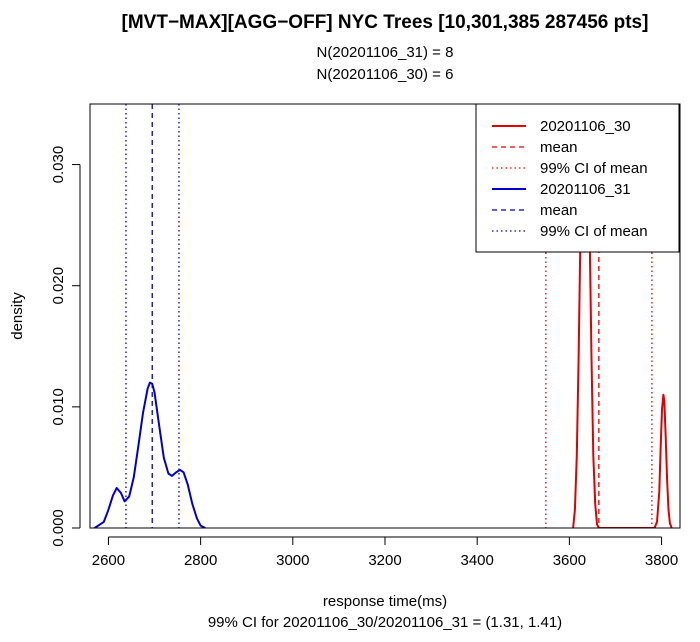 The image size is (700, 642). What do you see at coordinates (108, 560) in the screenshot?
I see `x-tick-label: 2600` at bounding box center [108, 560].